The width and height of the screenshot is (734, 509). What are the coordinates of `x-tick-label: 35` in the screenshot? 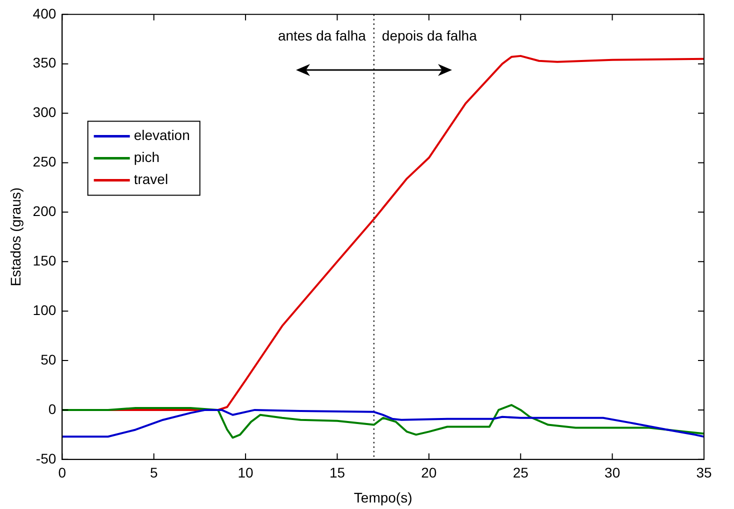 It's located at (704, 472).